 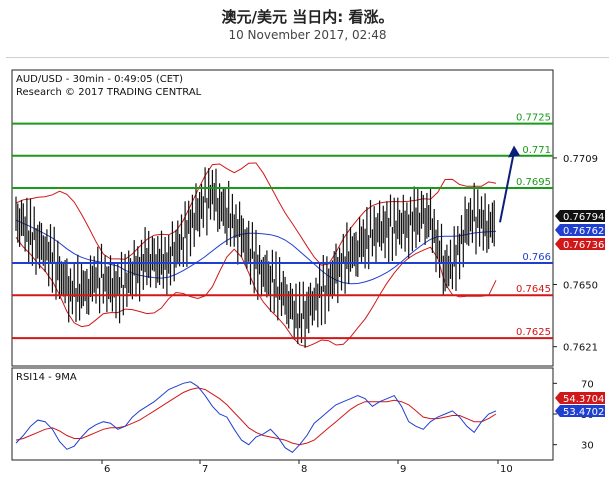 I want to click on price-badge-label: 0.76794, so click(x=583, y=217).